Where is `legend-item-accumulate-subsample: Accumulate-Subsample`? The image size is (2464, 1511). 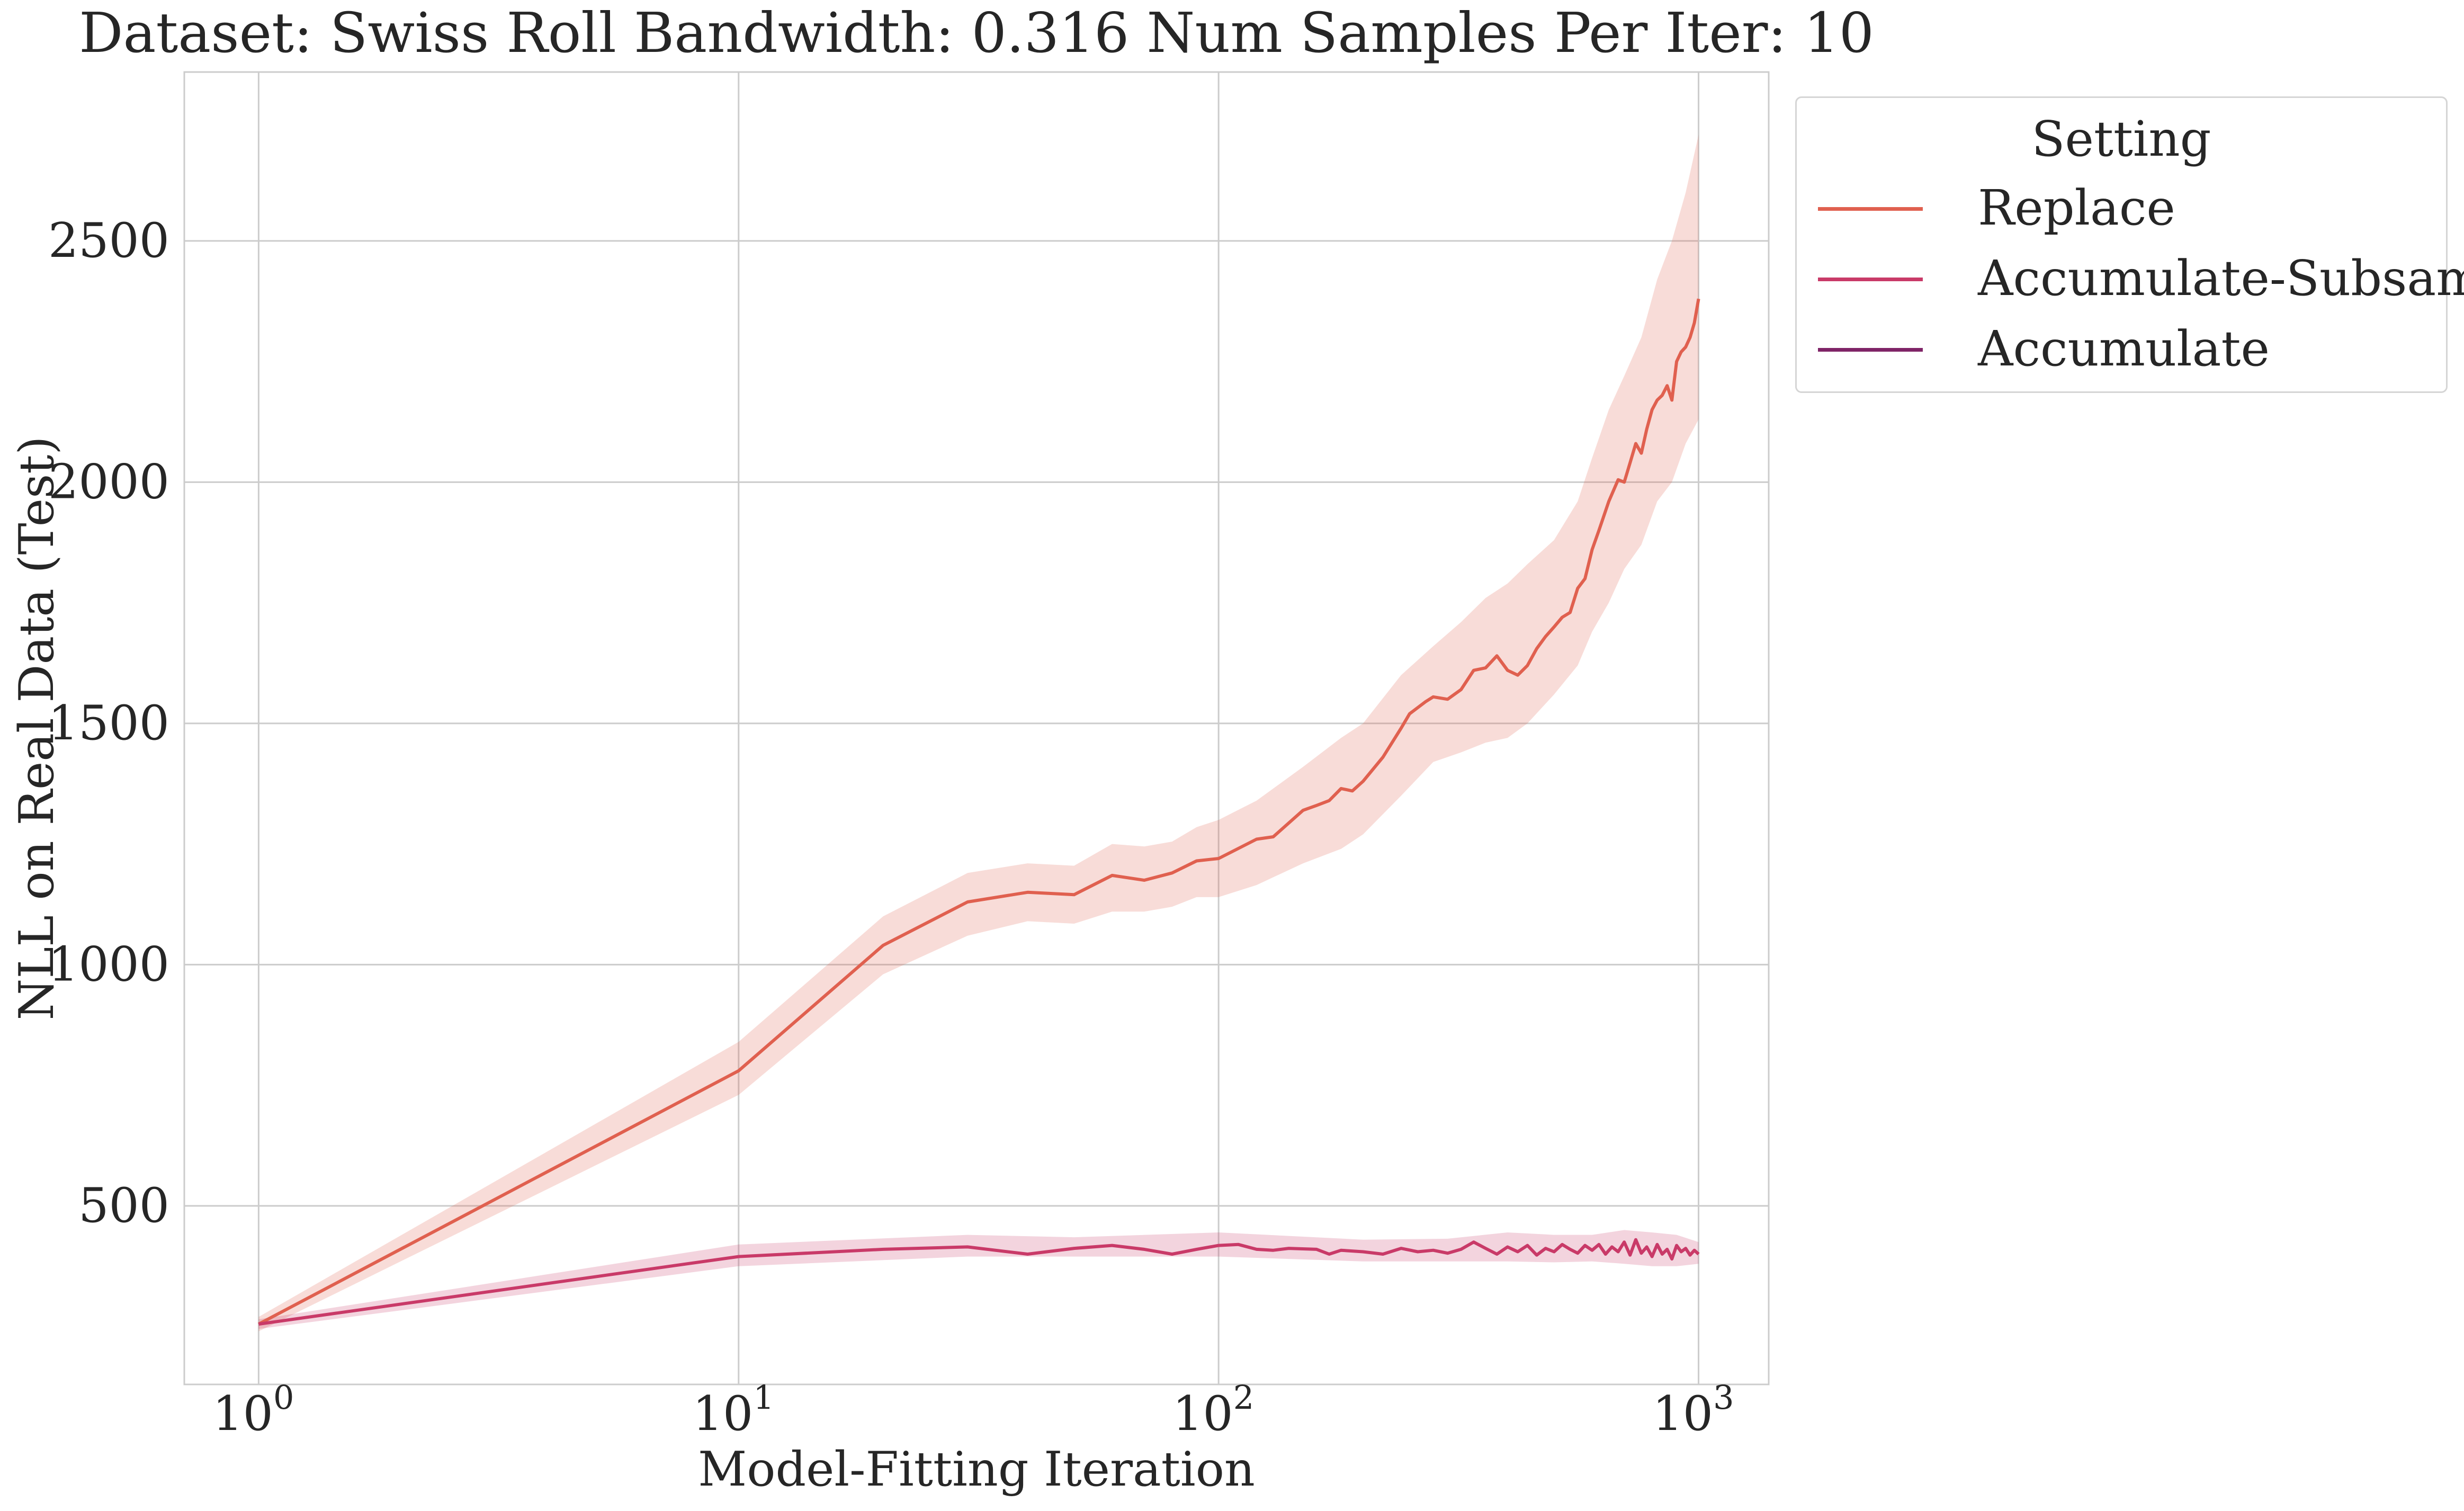
legend-item-accumulate-subsample: Accumulate-Subsample is located at coordinates (2141, 279).